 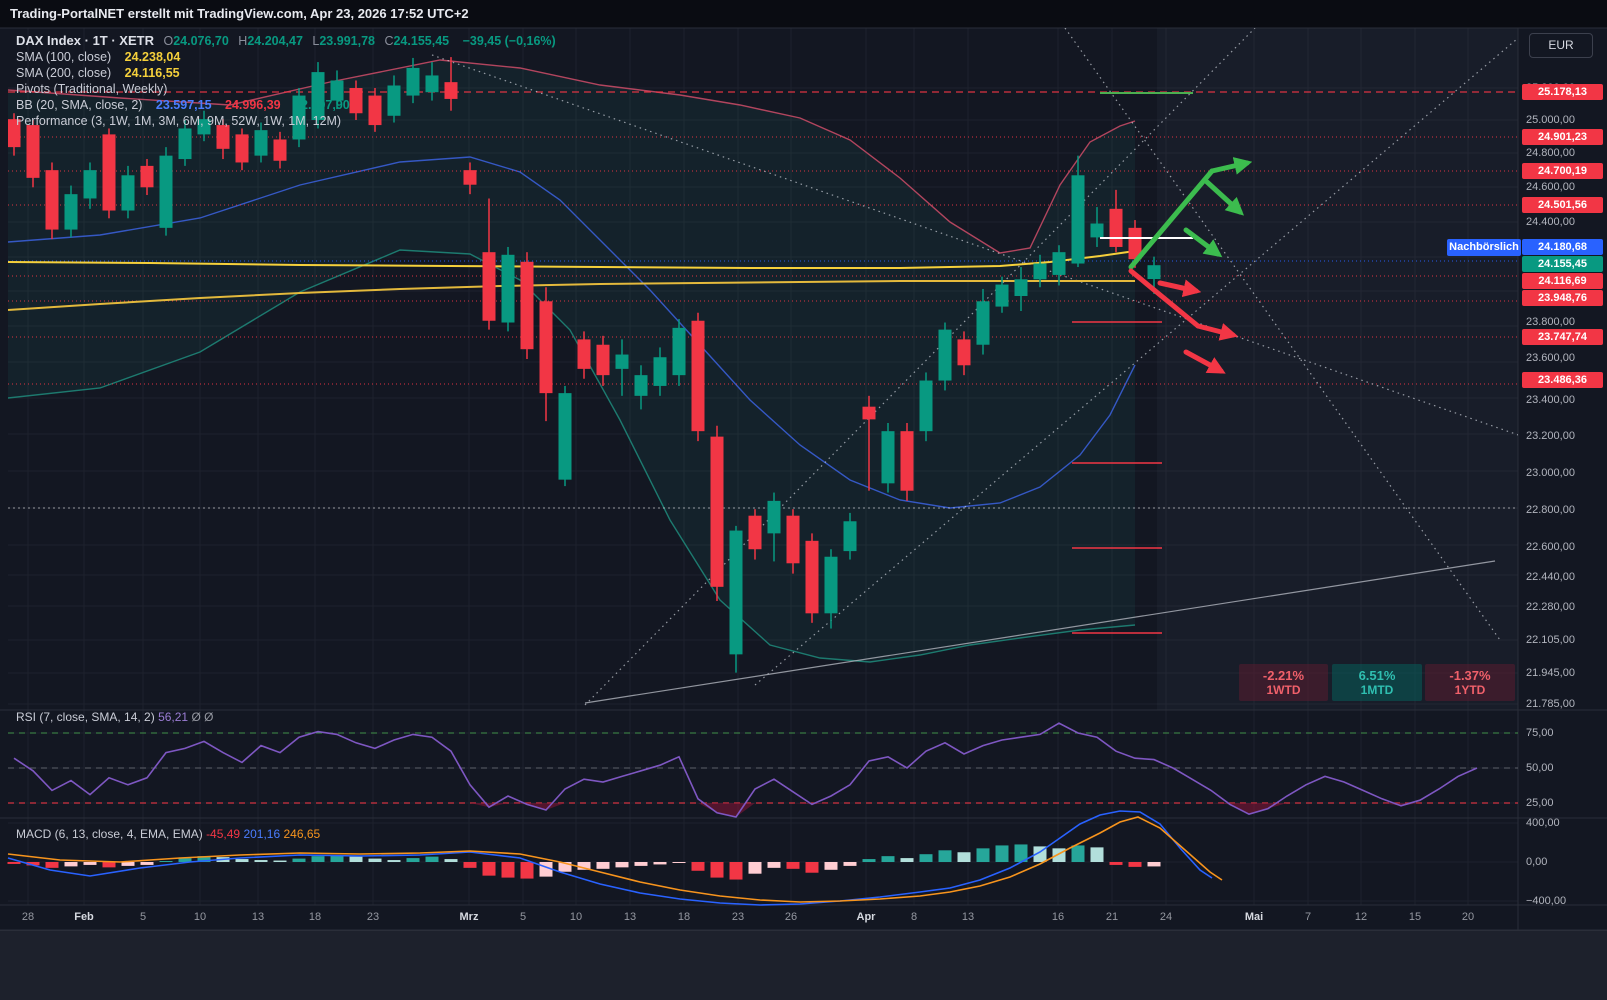 What do you see at coordinates (1183, 321) in the screenshot?
I see `bearish-arrows-drawing` at bounding box center [1183, 321].